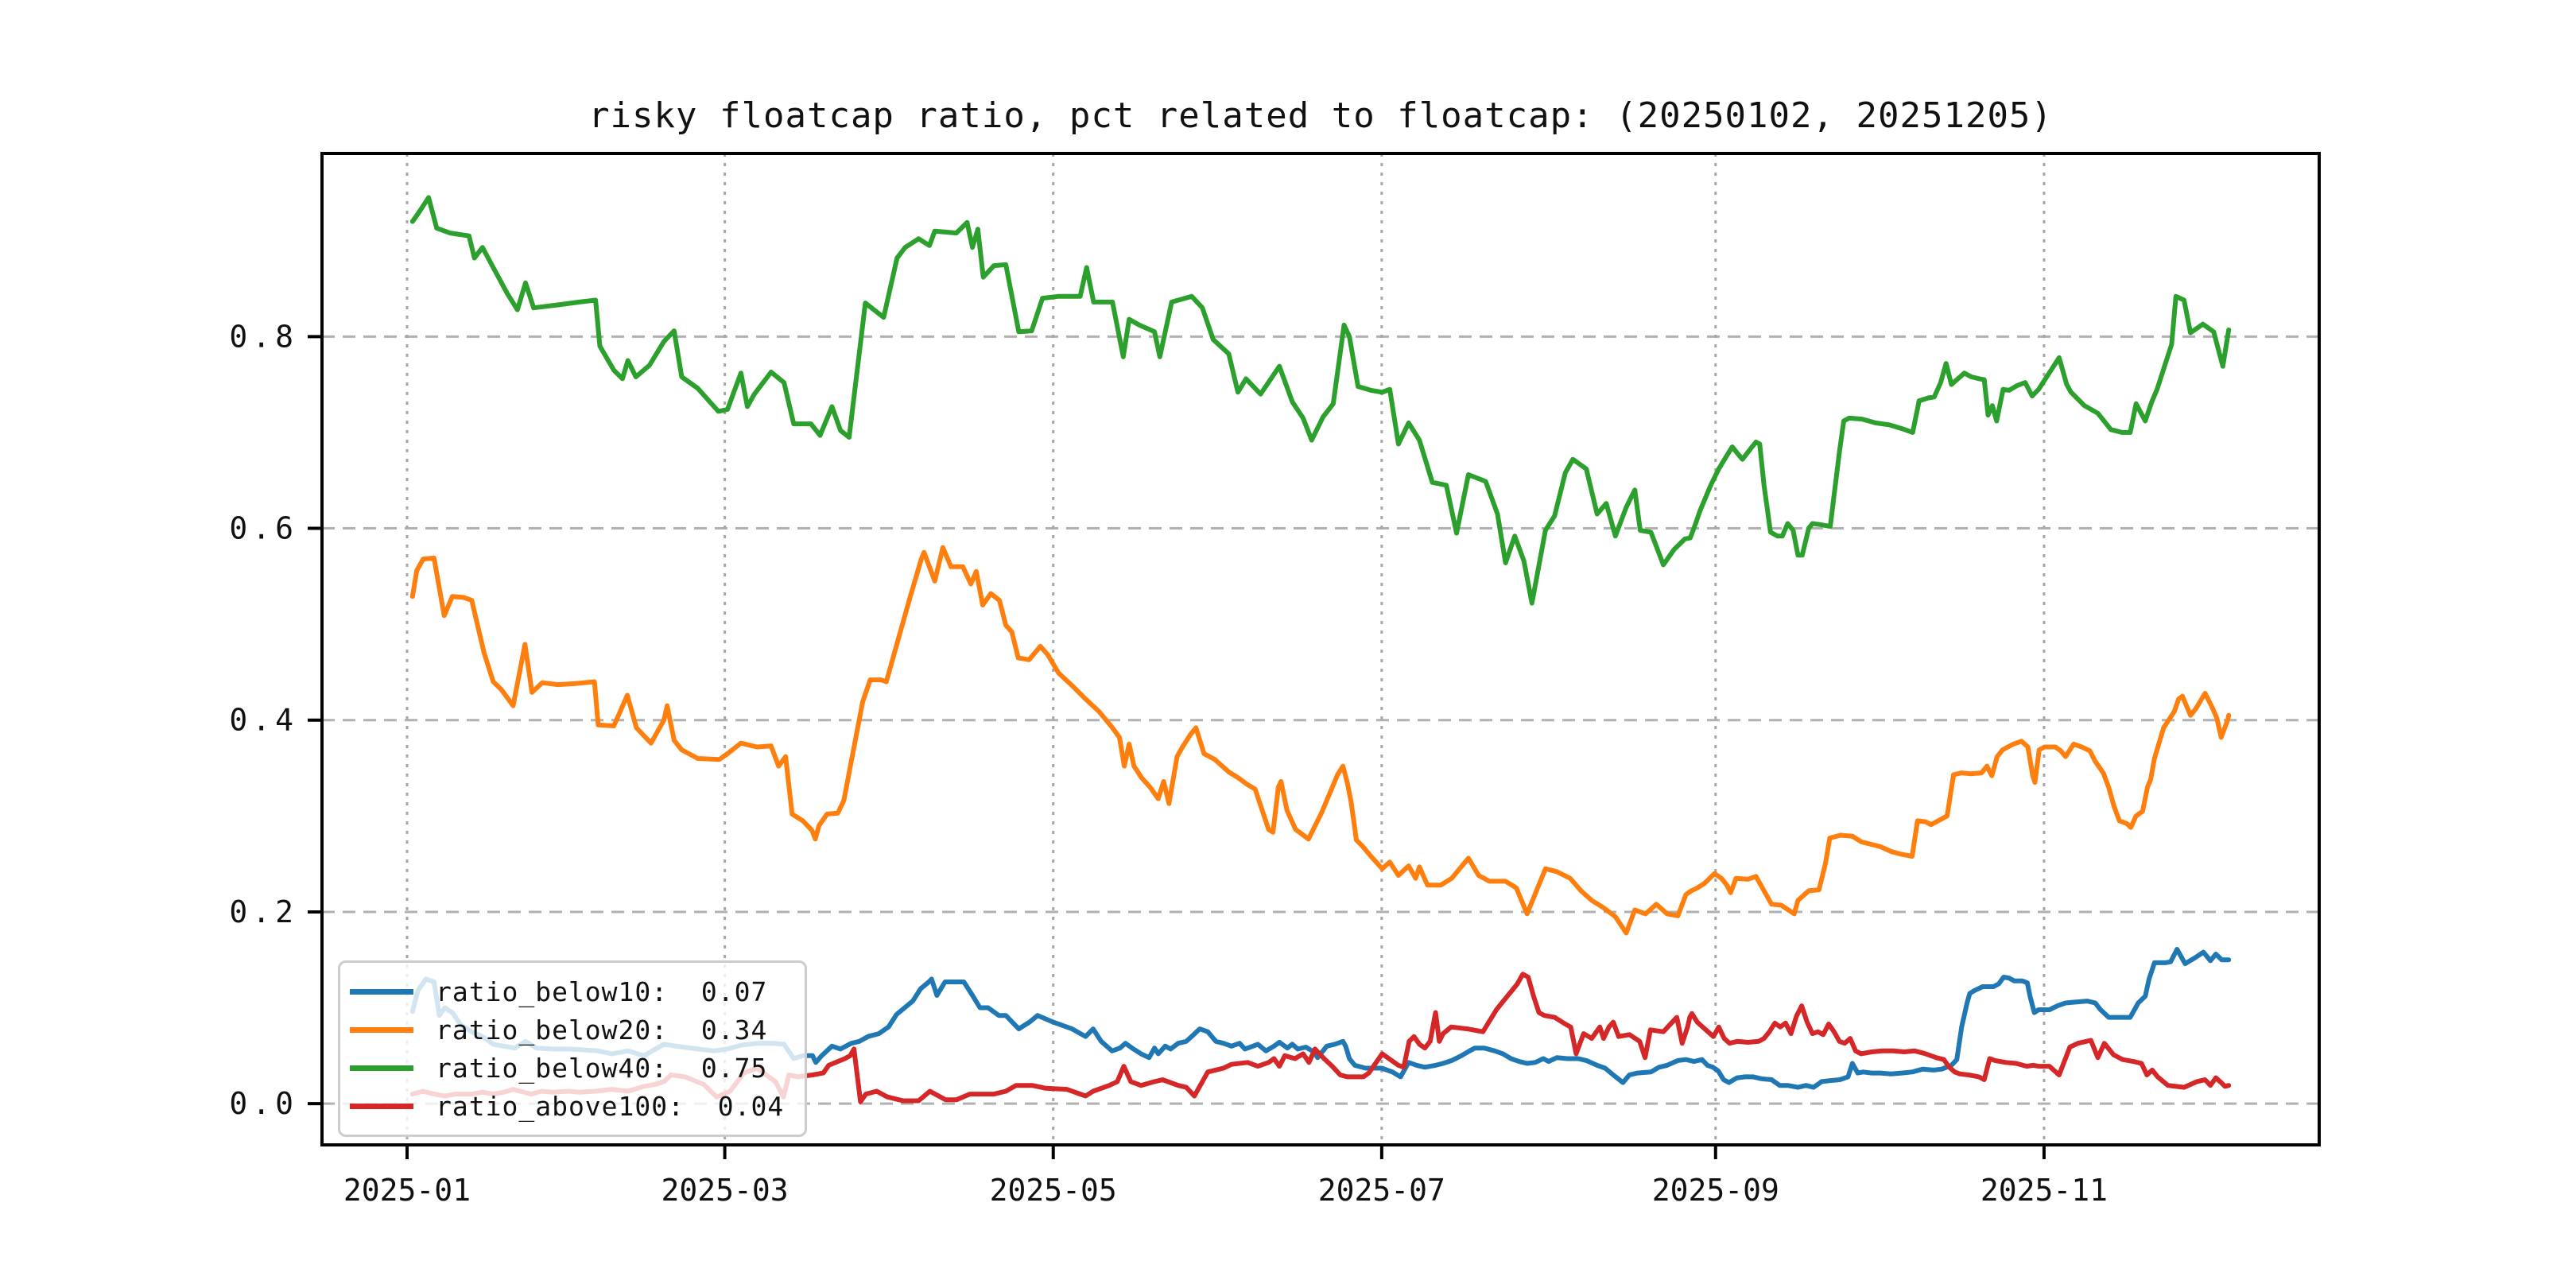 Image resolution: width=2576 pixels, height=1288 pixels. I want to click on y-tick-label: 0.8, so click(263, 336).